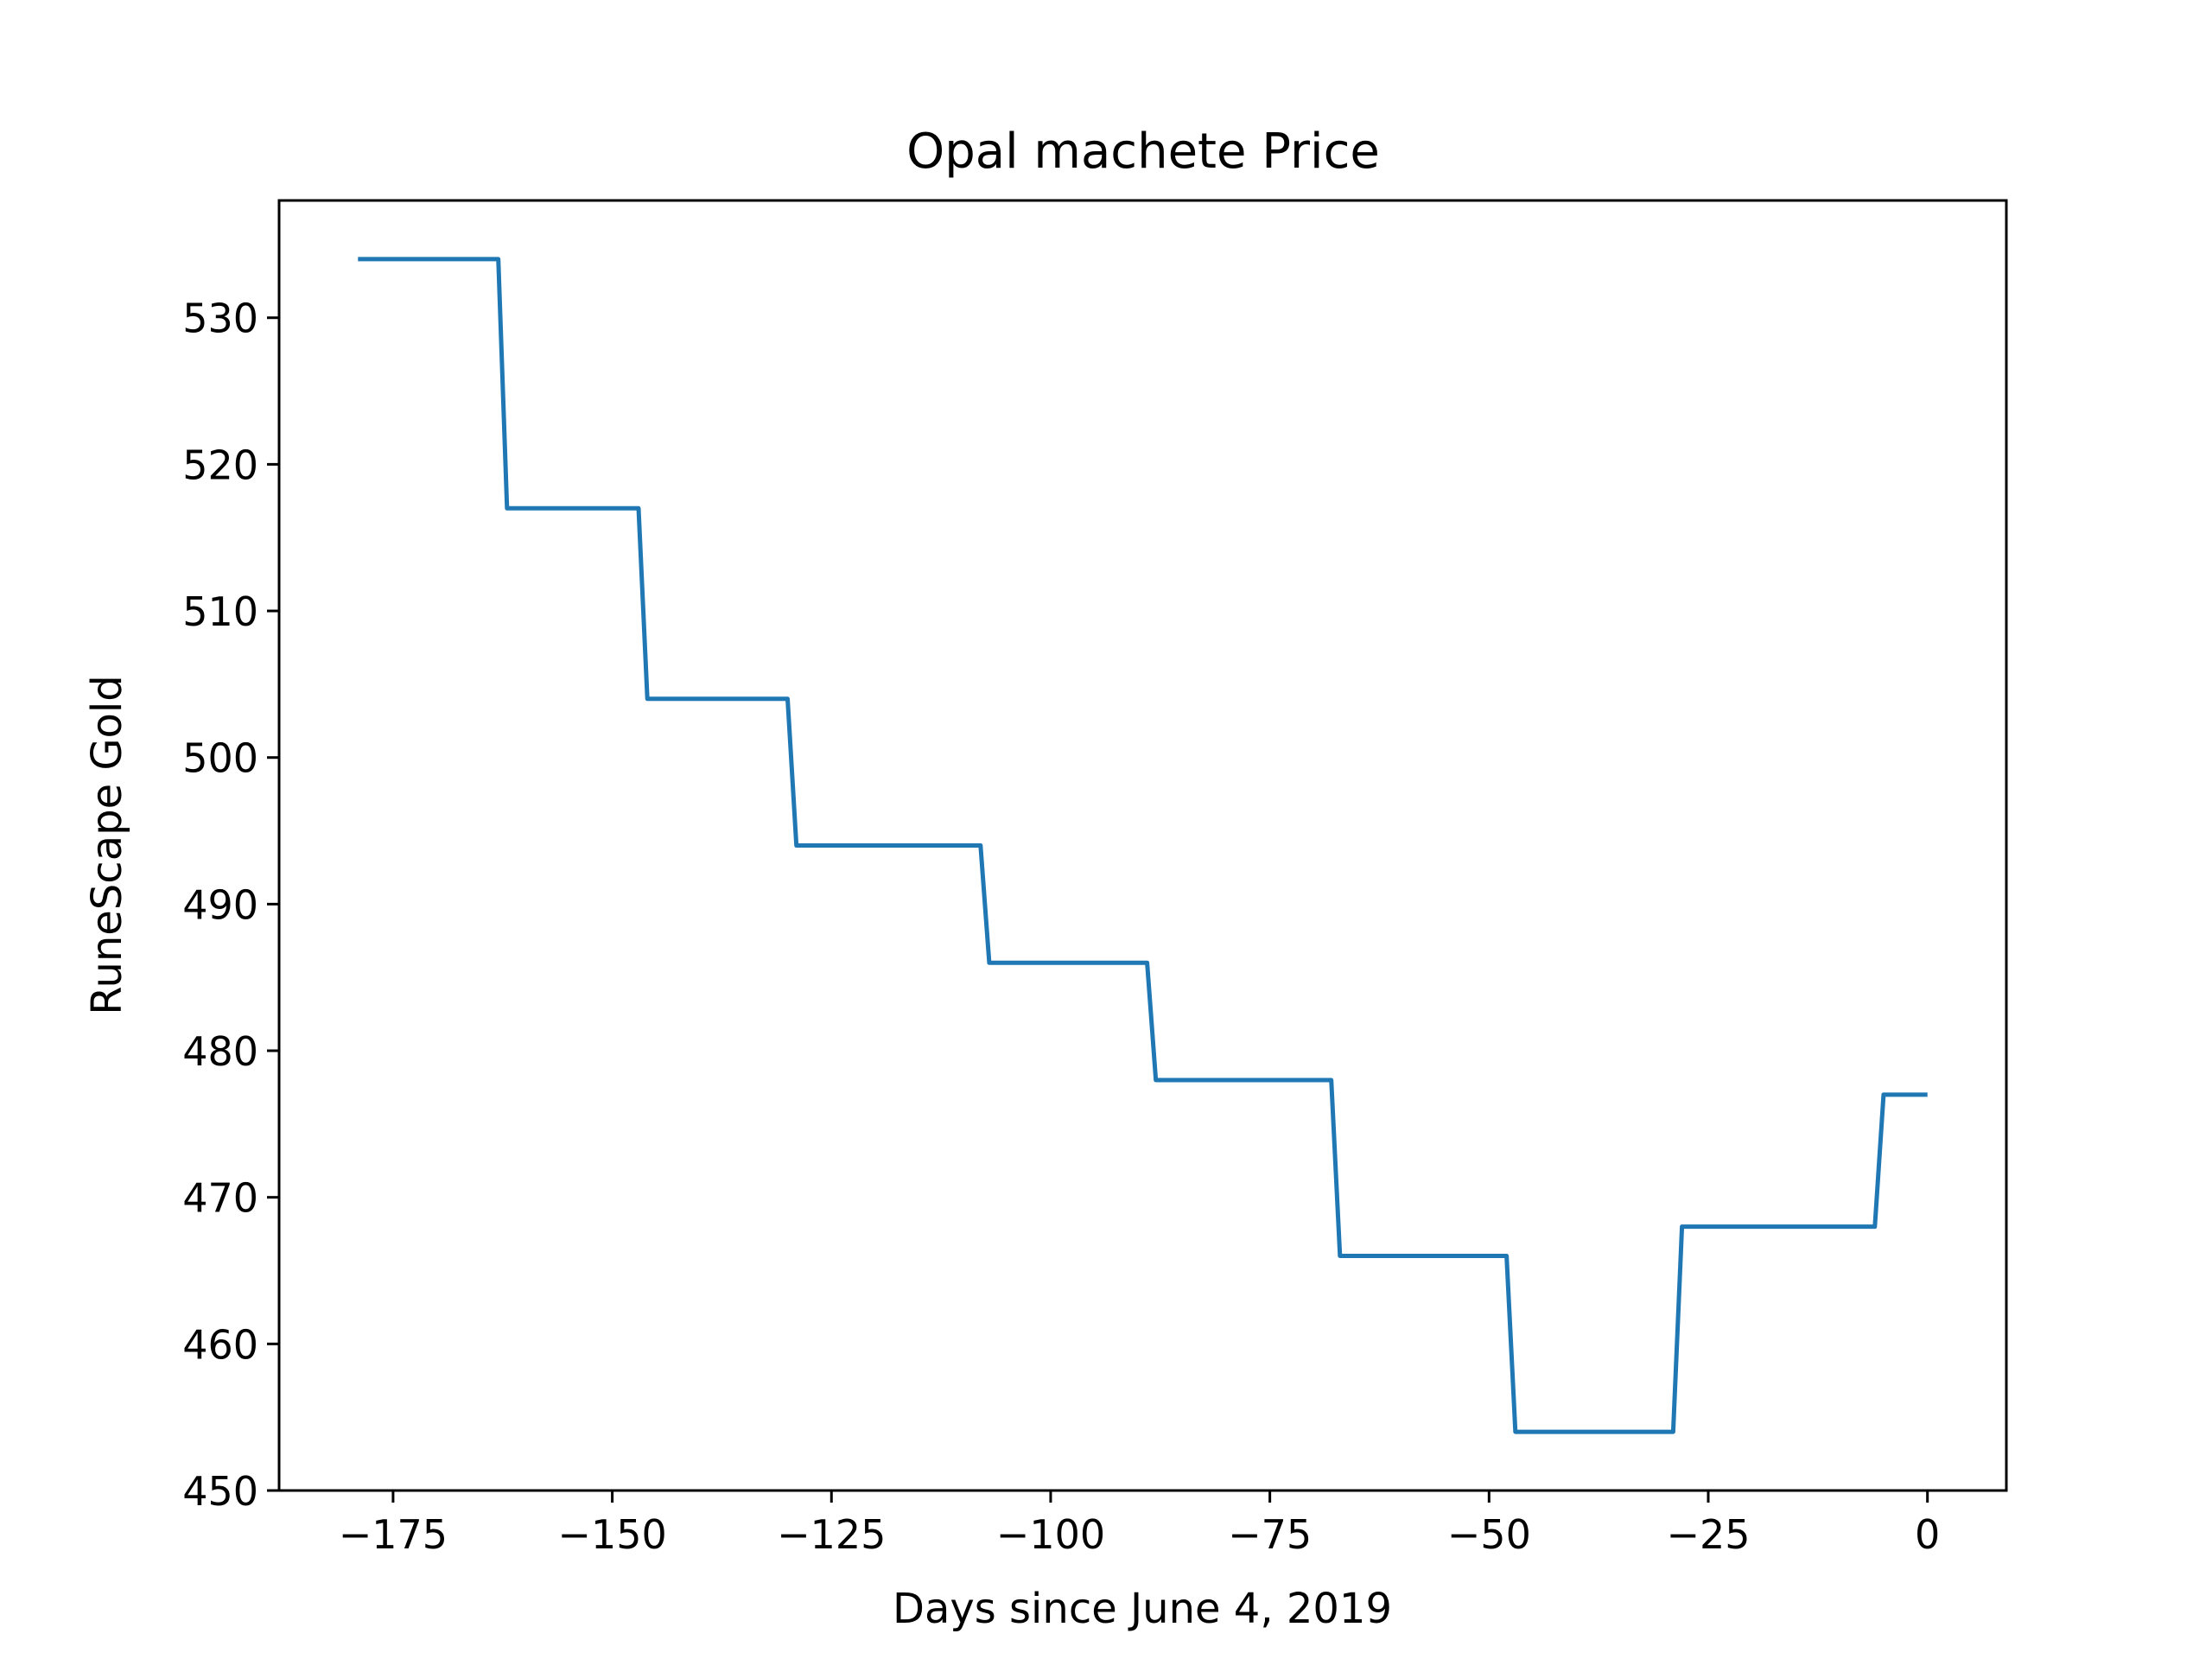  I want to click on y-tick-label: 470, so click(220, 1198).